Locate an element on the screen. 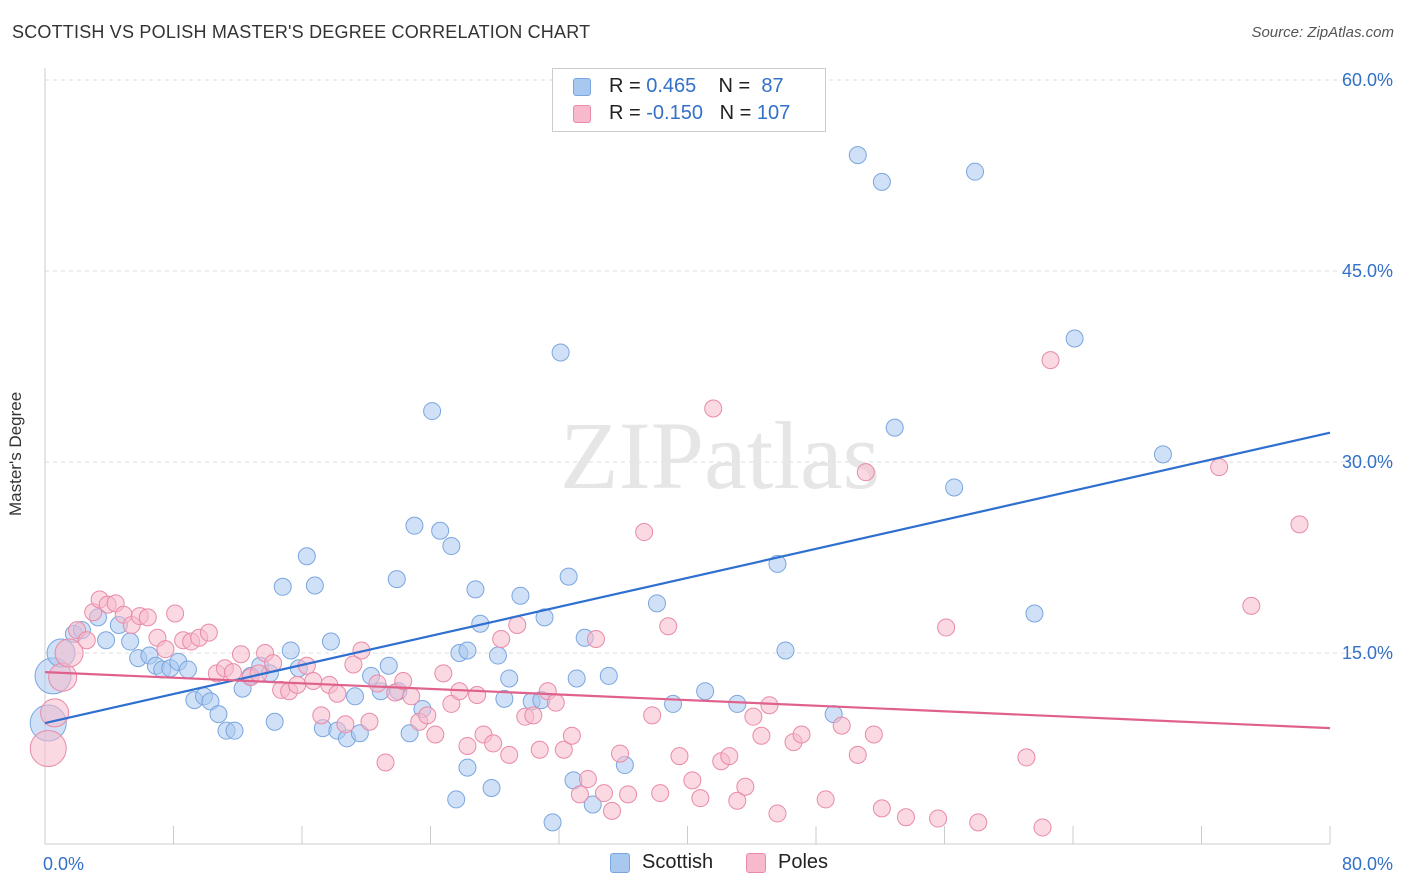  watermark: ZIPatlas is located at coordinates (720, 455).